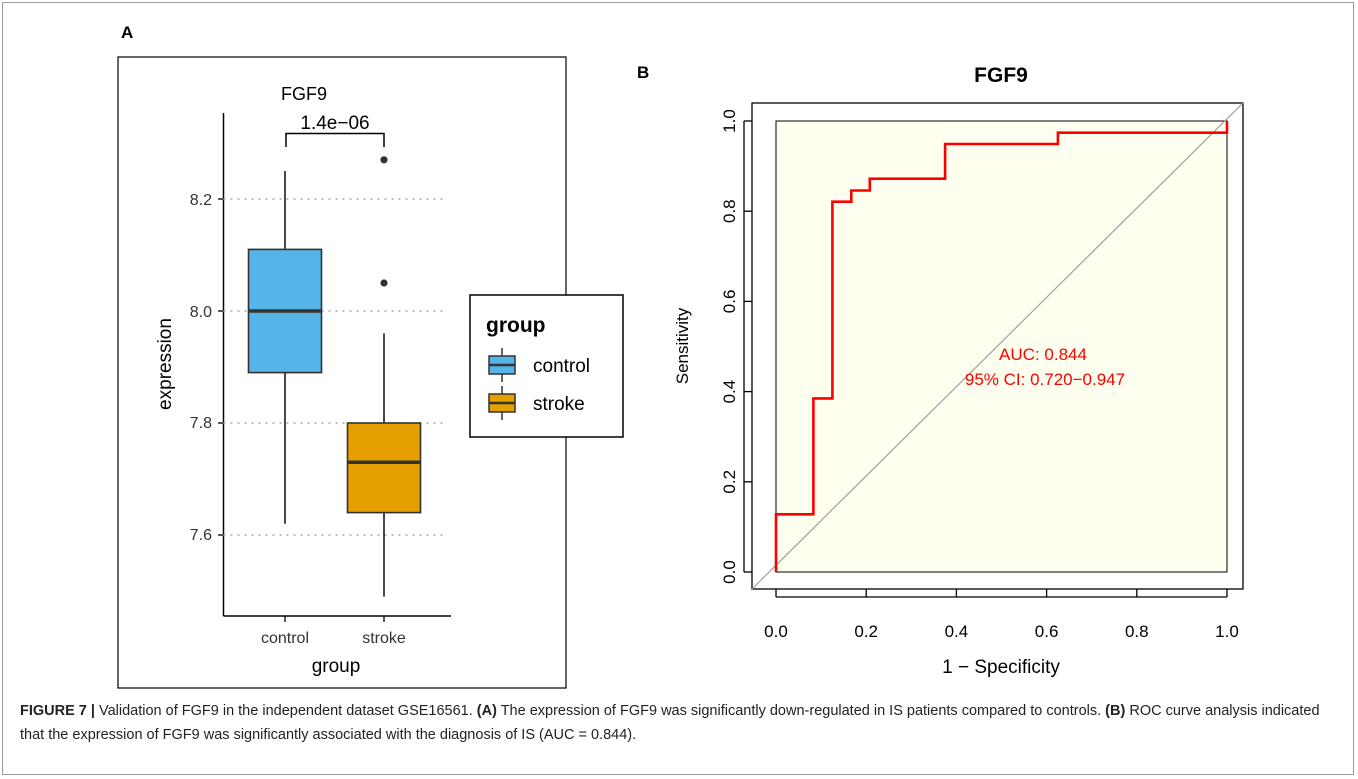  I want to click on roc-xtick-label: 1.0, so click(1227, 631).